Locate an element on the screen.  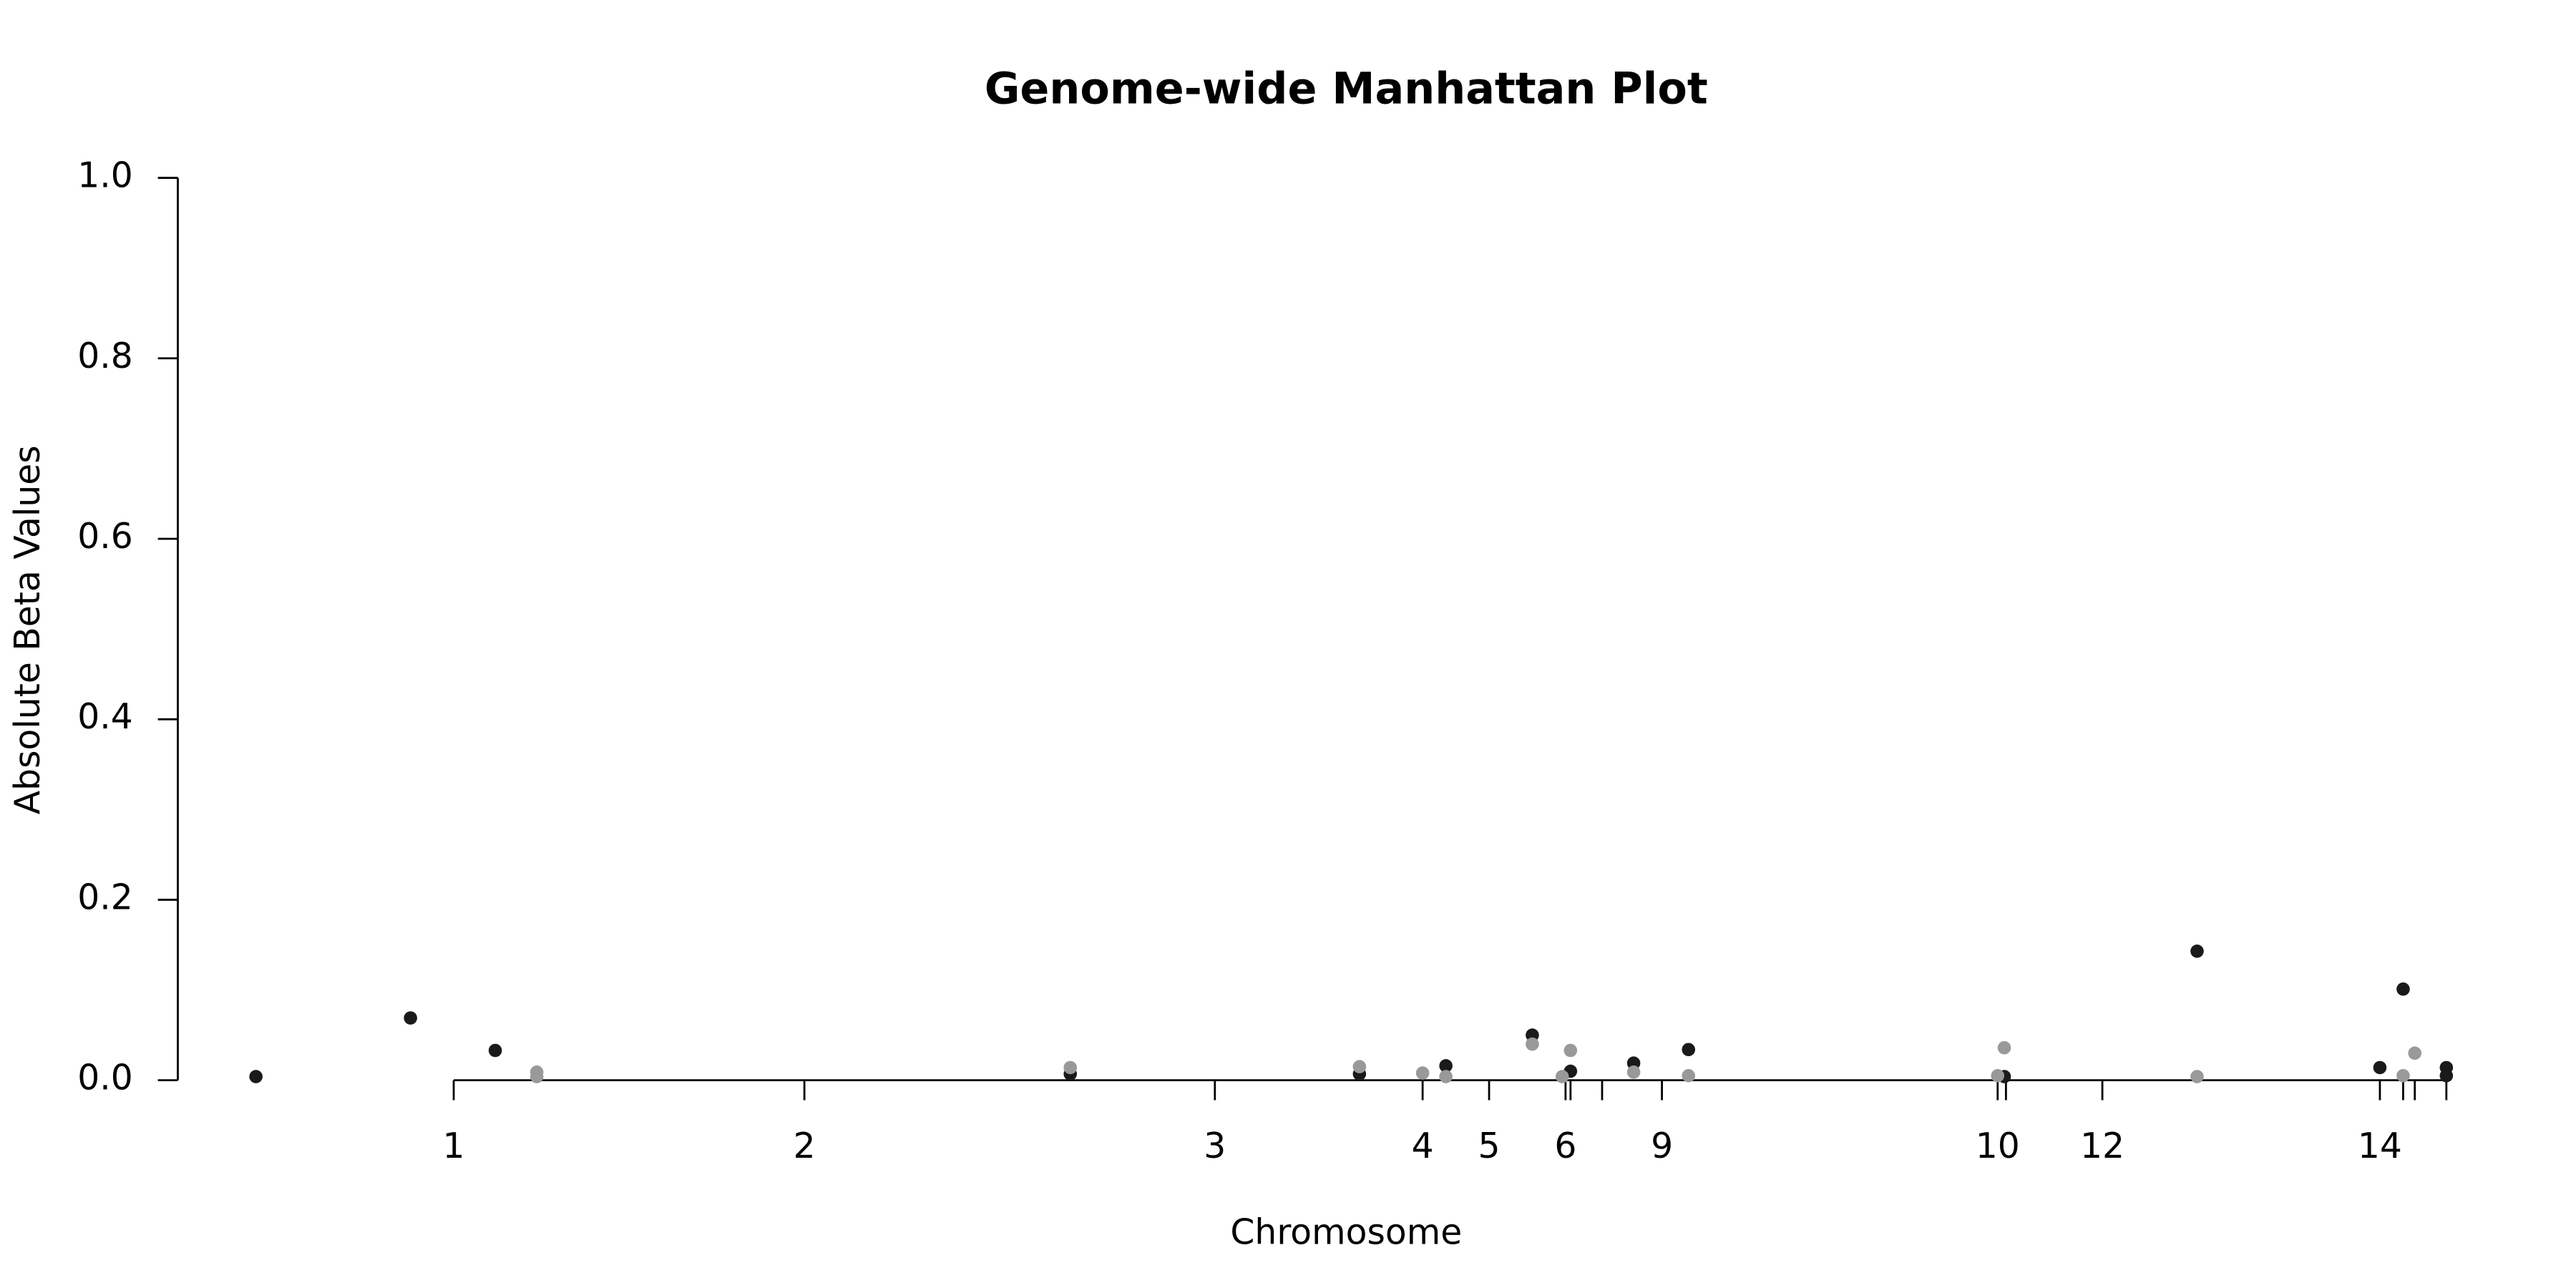
chart-title: Genome-wide Manhattan Plot is located at coordinates (1346, 89).